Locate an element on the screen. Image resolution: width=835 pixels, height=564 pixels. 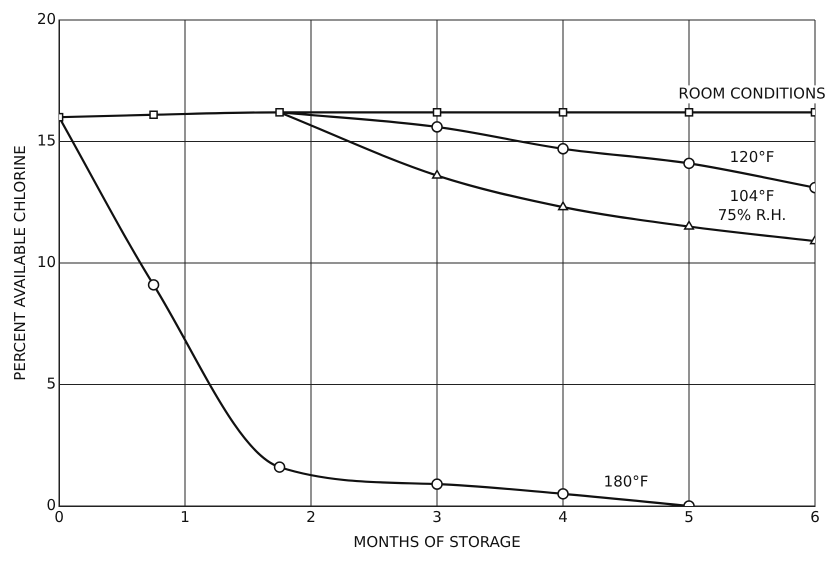
y-tick-label: 10 is located at coordinates (46, 261).